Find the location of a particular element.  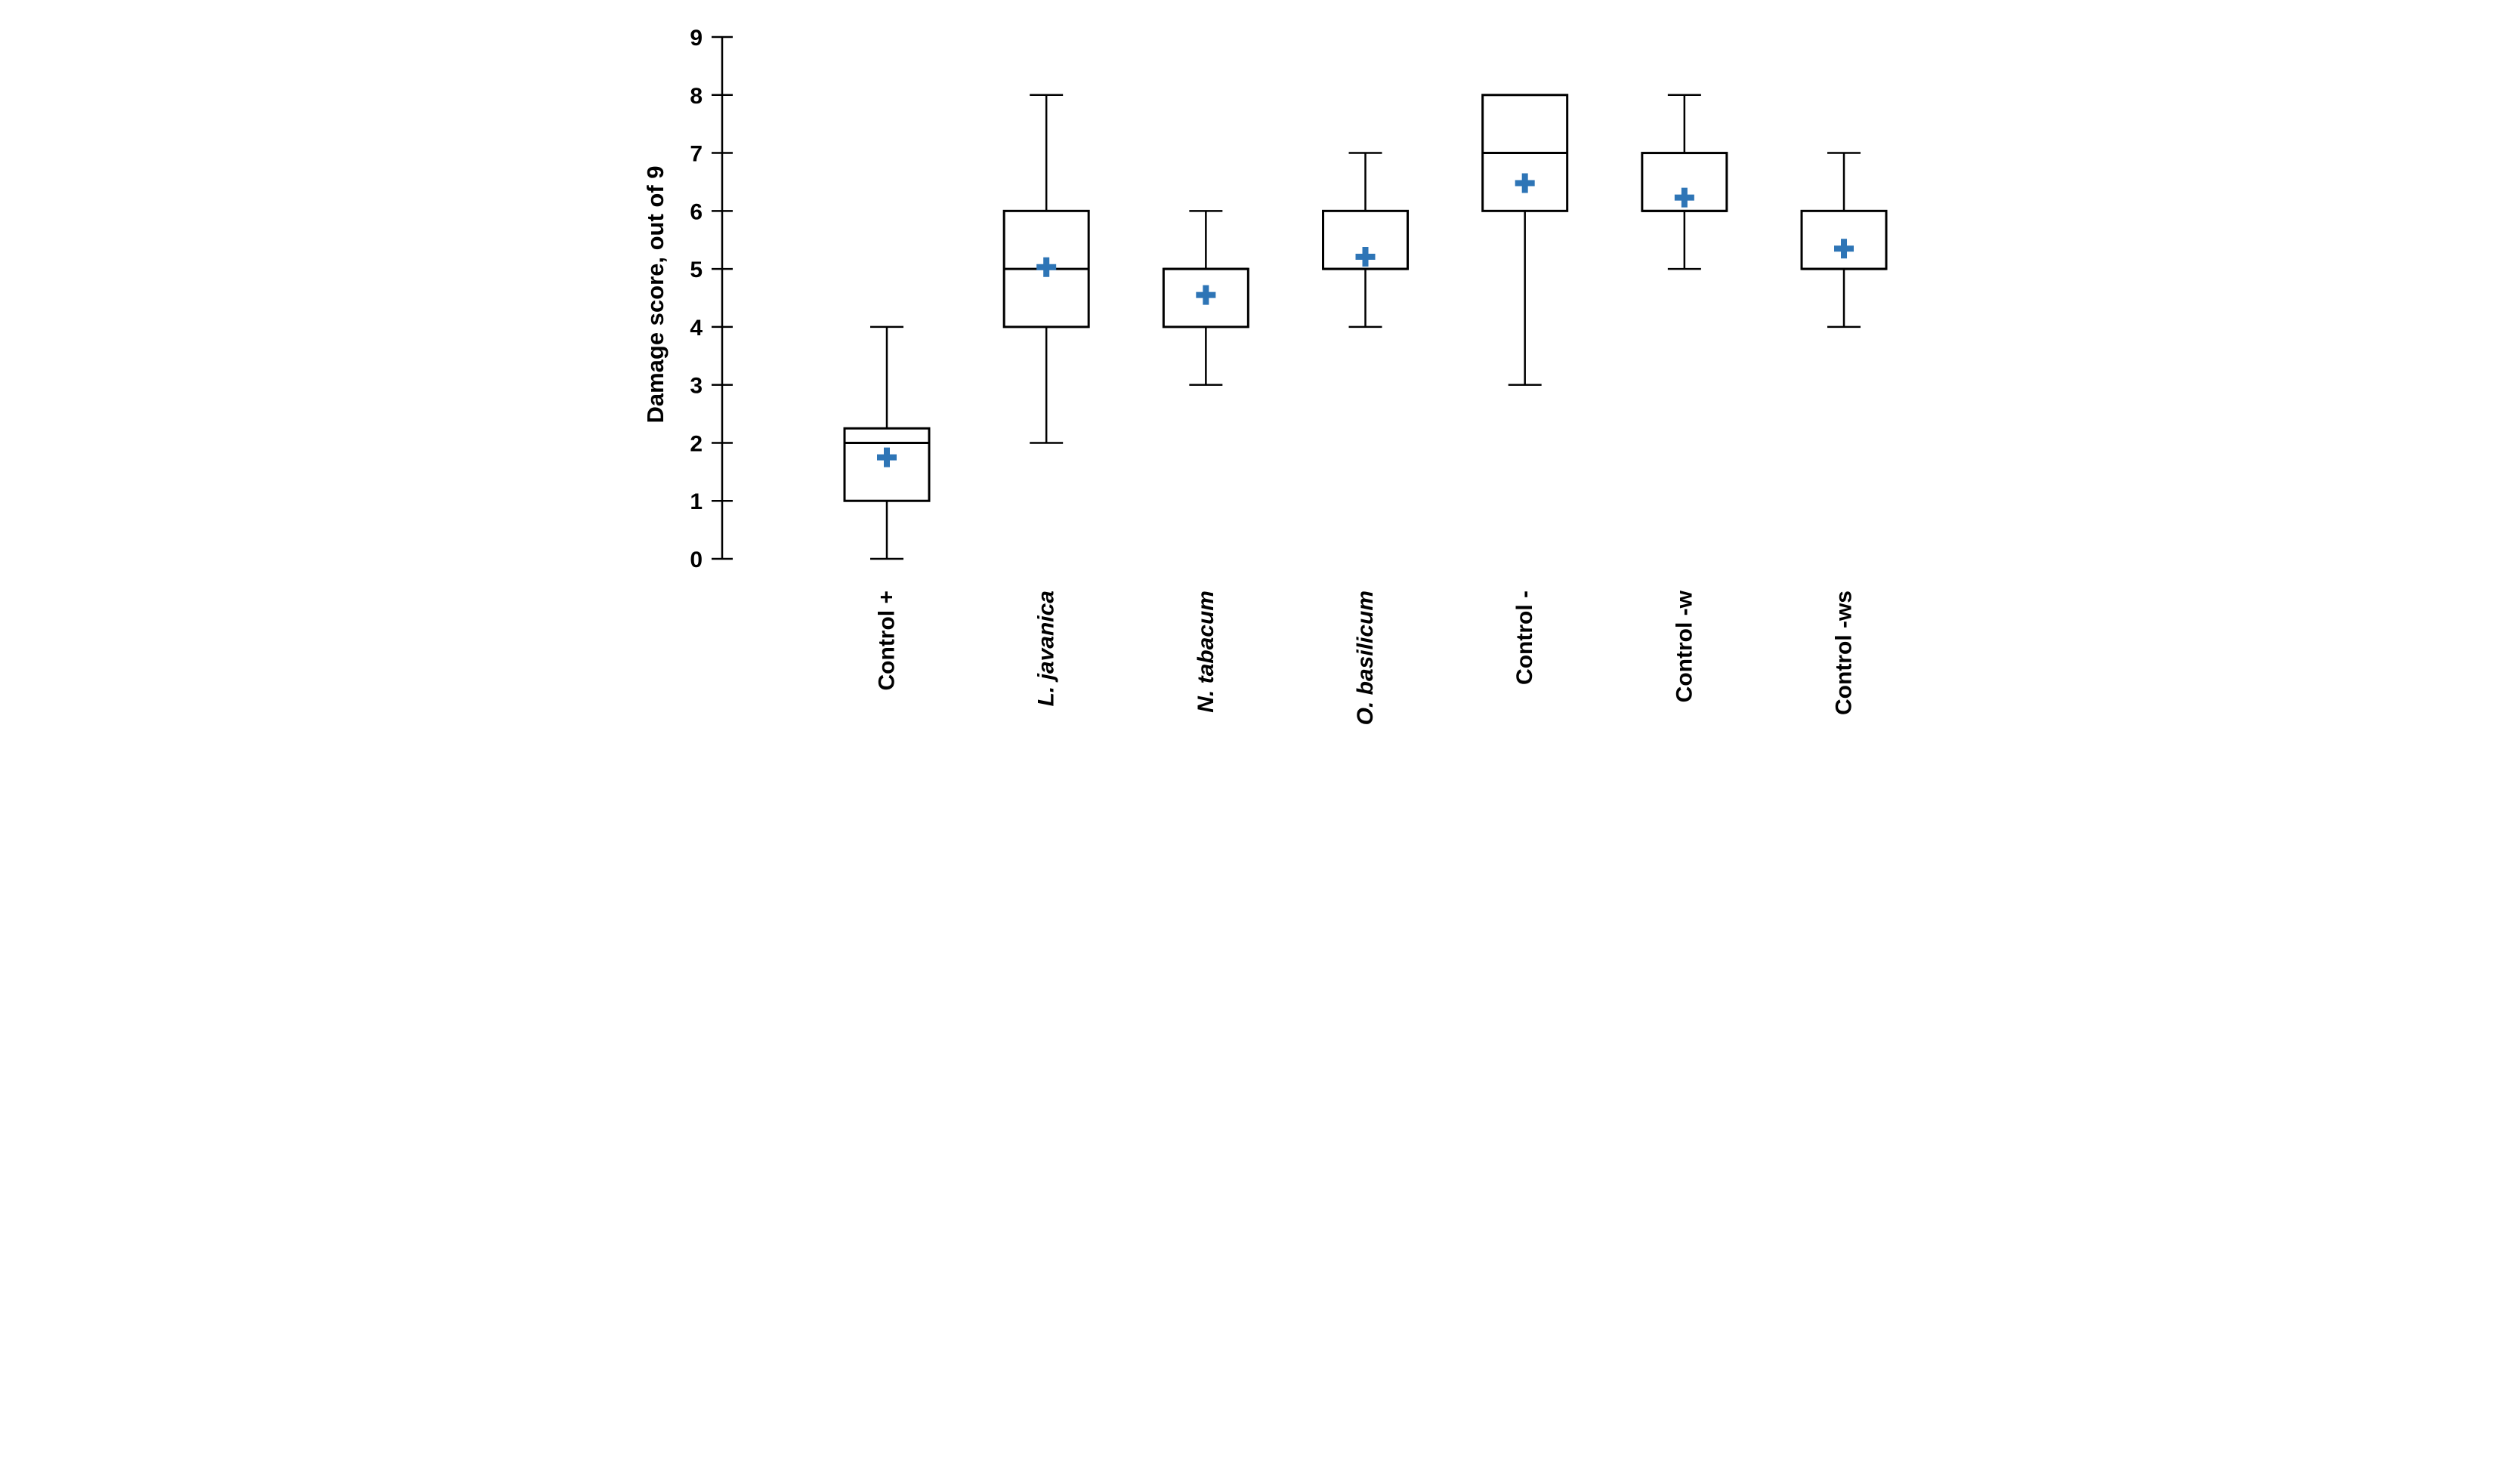

y-tick-label: 5 is located at coordinates (696, 270).